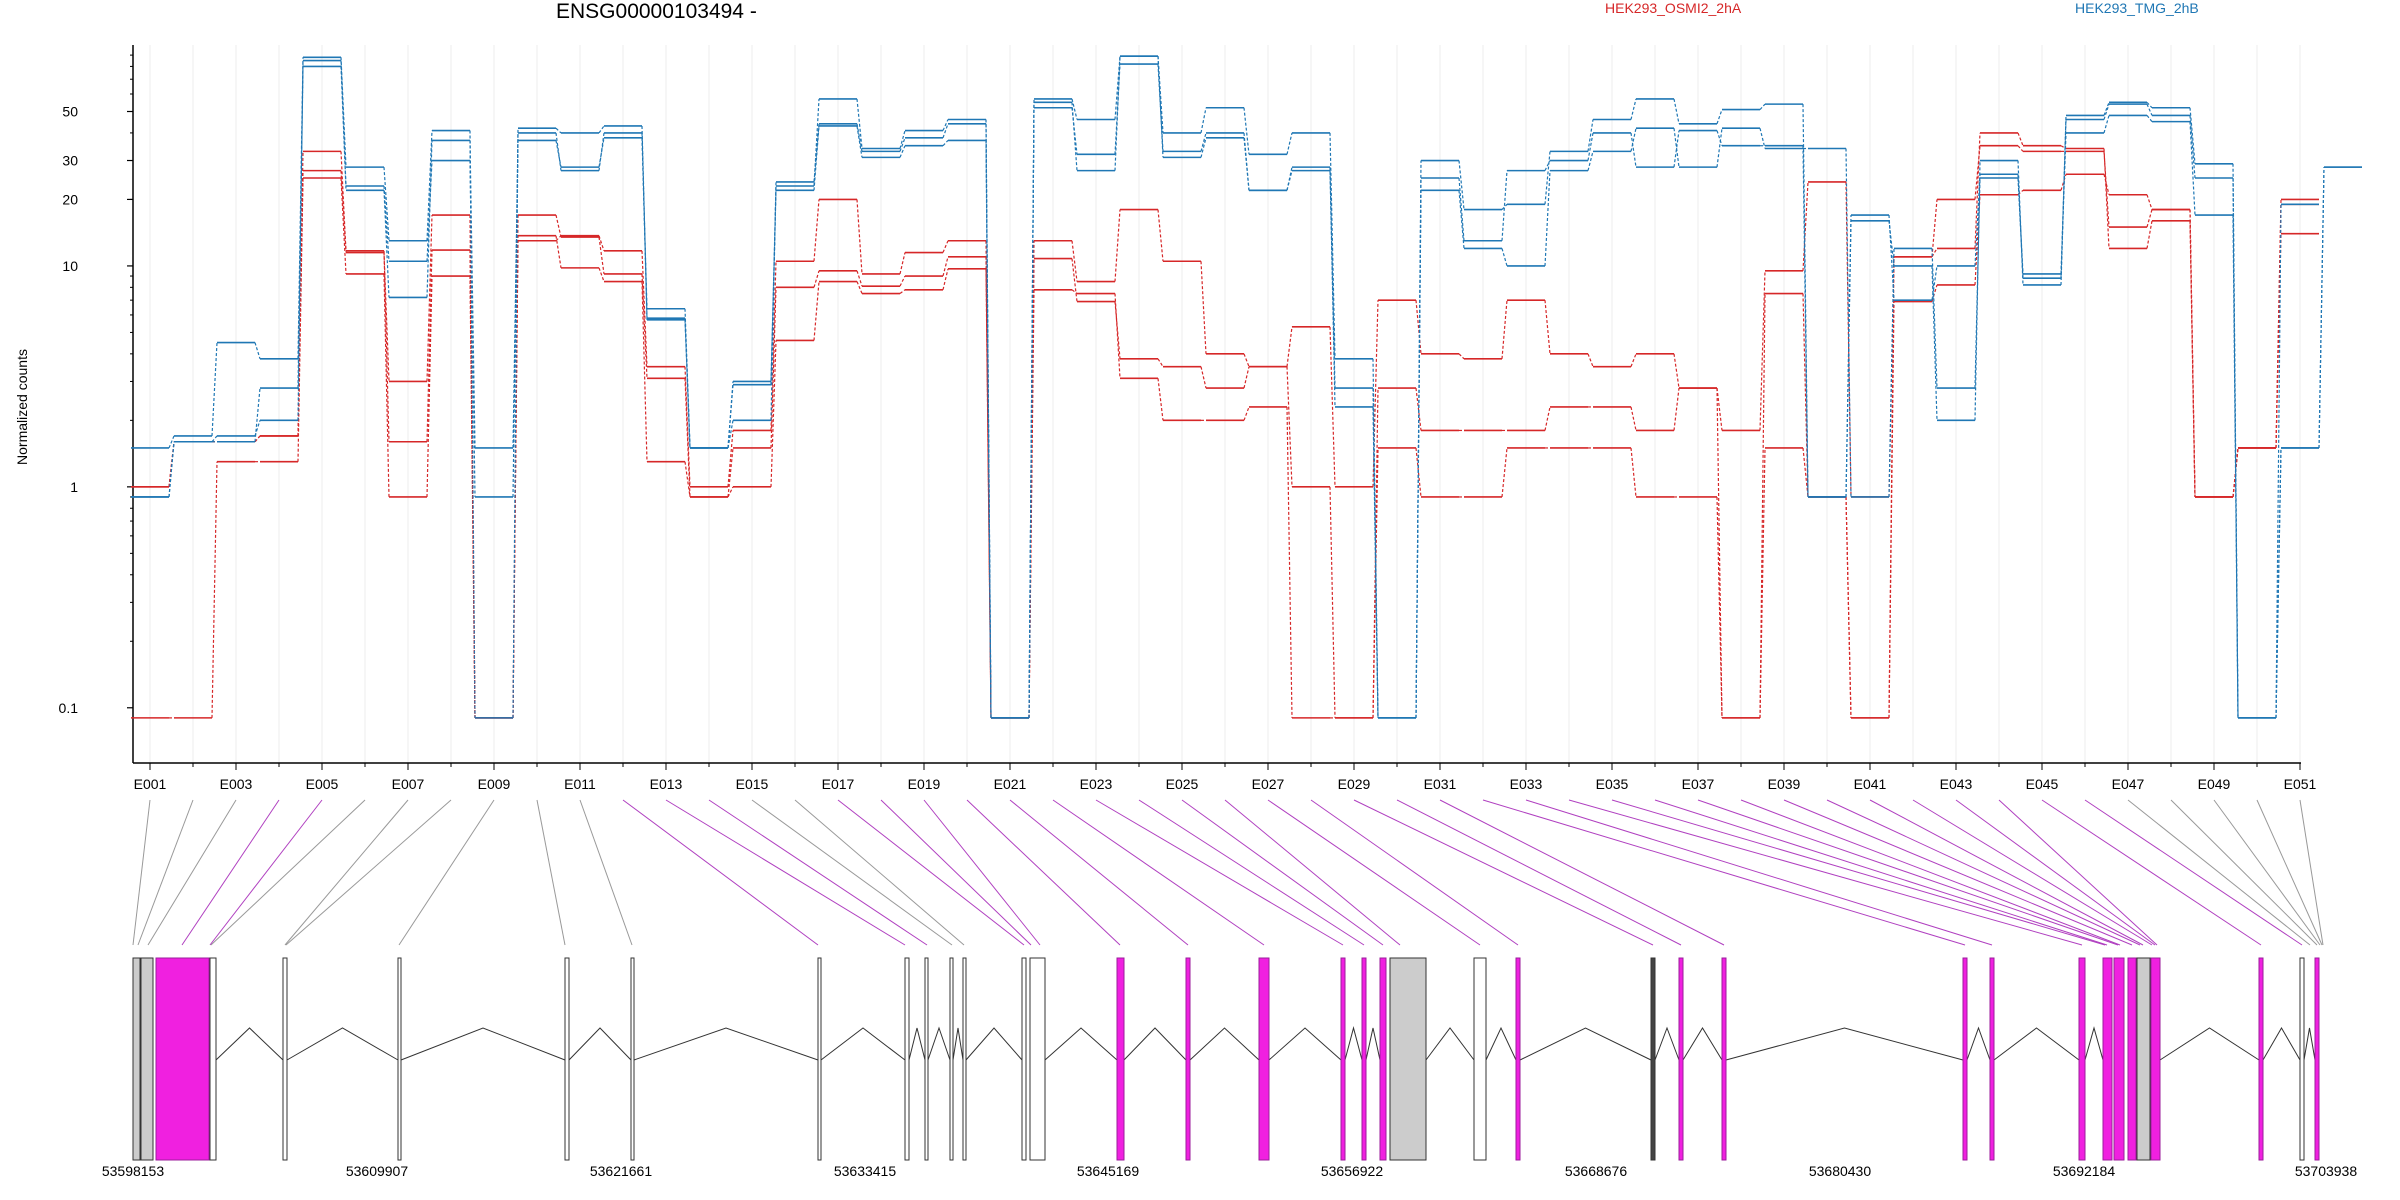 The image size is (2400, 1200). What do you see at coordinates (2042, 784) in the screenshot?
I see `x-tick-label: E045` at bounding box center [2042, 784].